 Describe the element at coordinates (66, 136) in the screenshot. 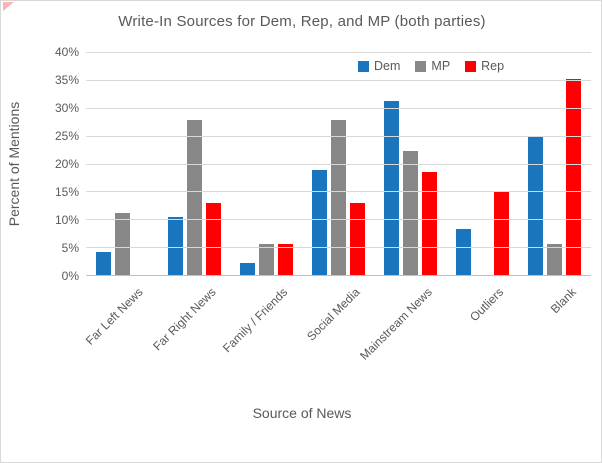

I see `y-tick-label-25: 25%` at that location.